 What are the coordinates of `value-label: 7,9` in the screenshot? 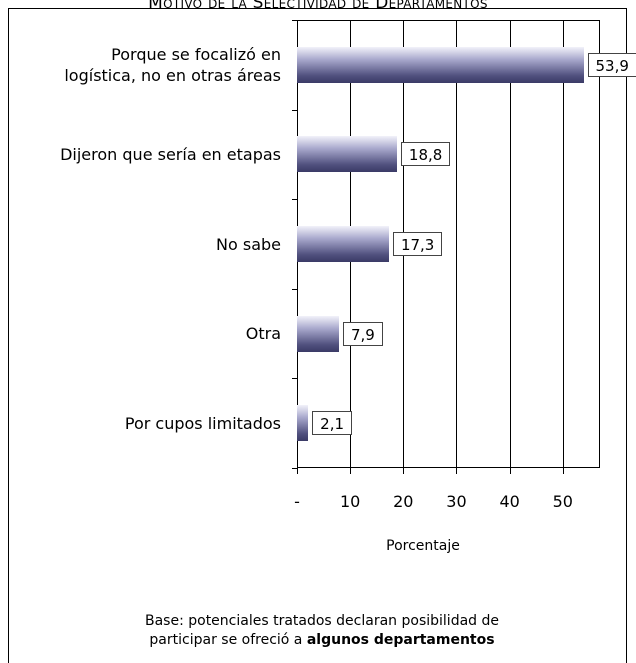 It's located at (362, 333).